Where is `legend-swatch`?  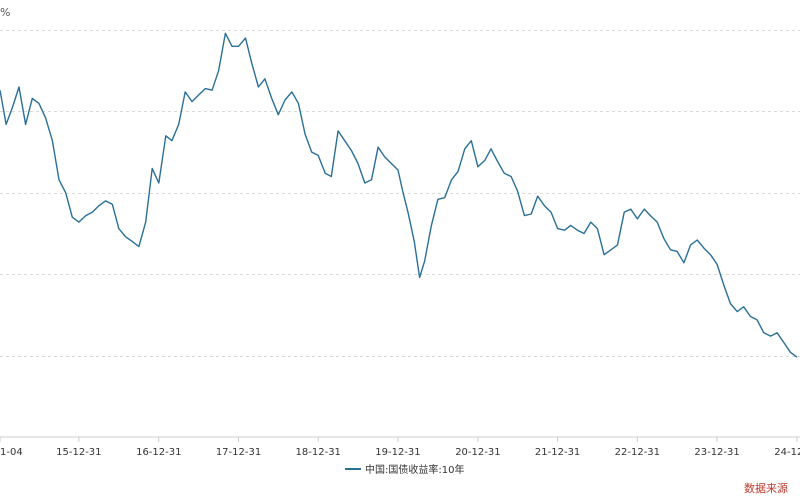
legend-swatch is located at coordinates (353, 468).